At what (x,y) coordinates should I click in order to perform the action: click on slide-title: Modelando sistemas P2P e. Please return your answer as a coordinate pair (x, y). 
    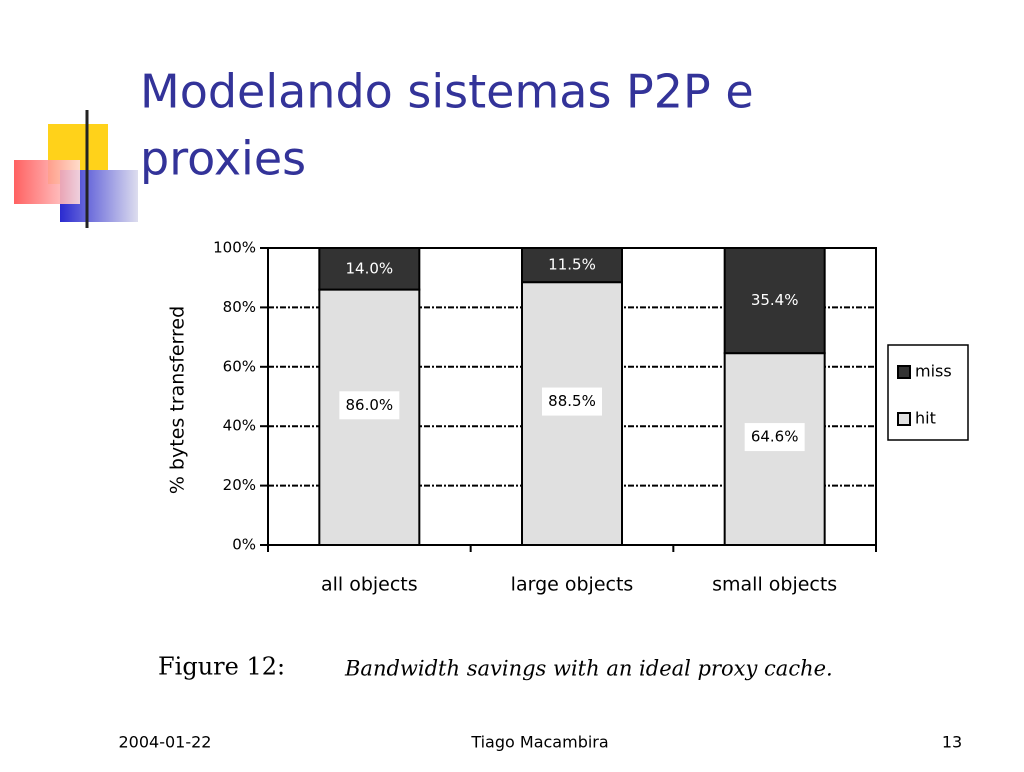
    Looking at the image, I should click on (447, 92).